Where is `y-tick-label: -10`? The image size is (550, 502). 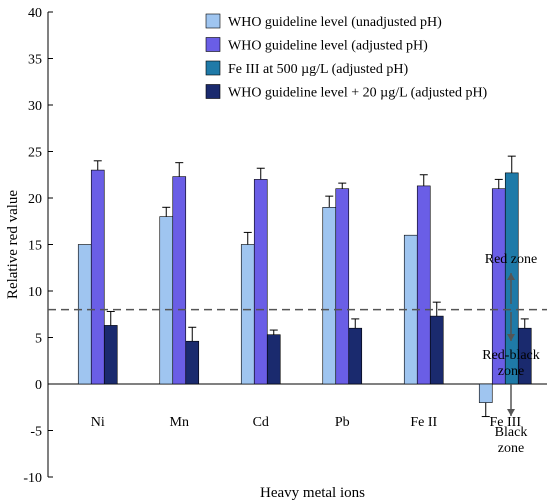
y-tick-label: -10 is located at coordinates (32, 478).